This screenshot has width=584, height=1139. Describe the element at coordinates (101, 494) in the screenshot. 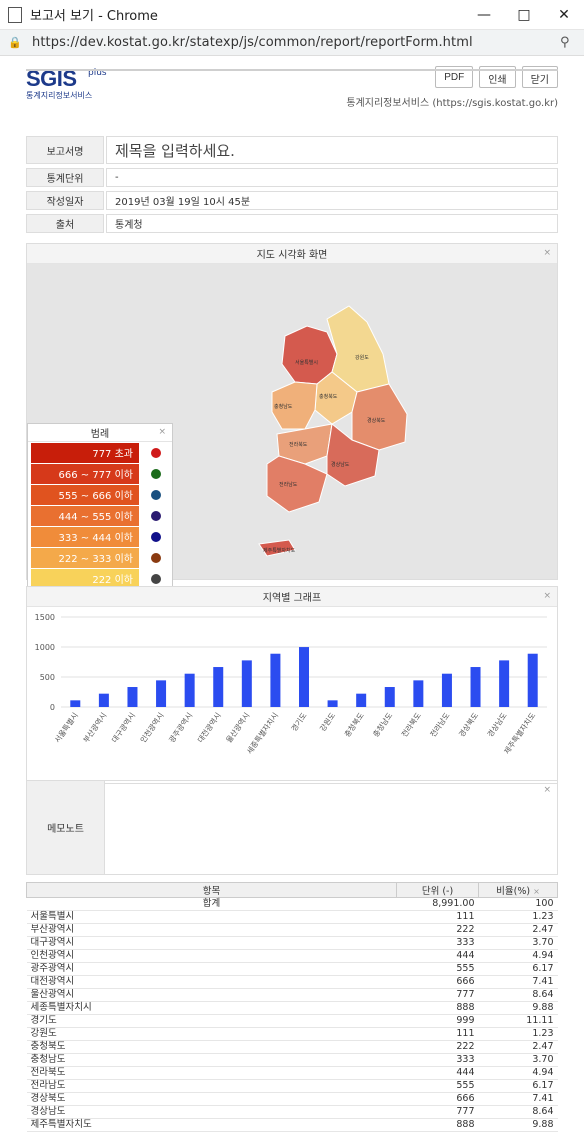

I see `legend-item: 555 ~ 666 이하` at that location.